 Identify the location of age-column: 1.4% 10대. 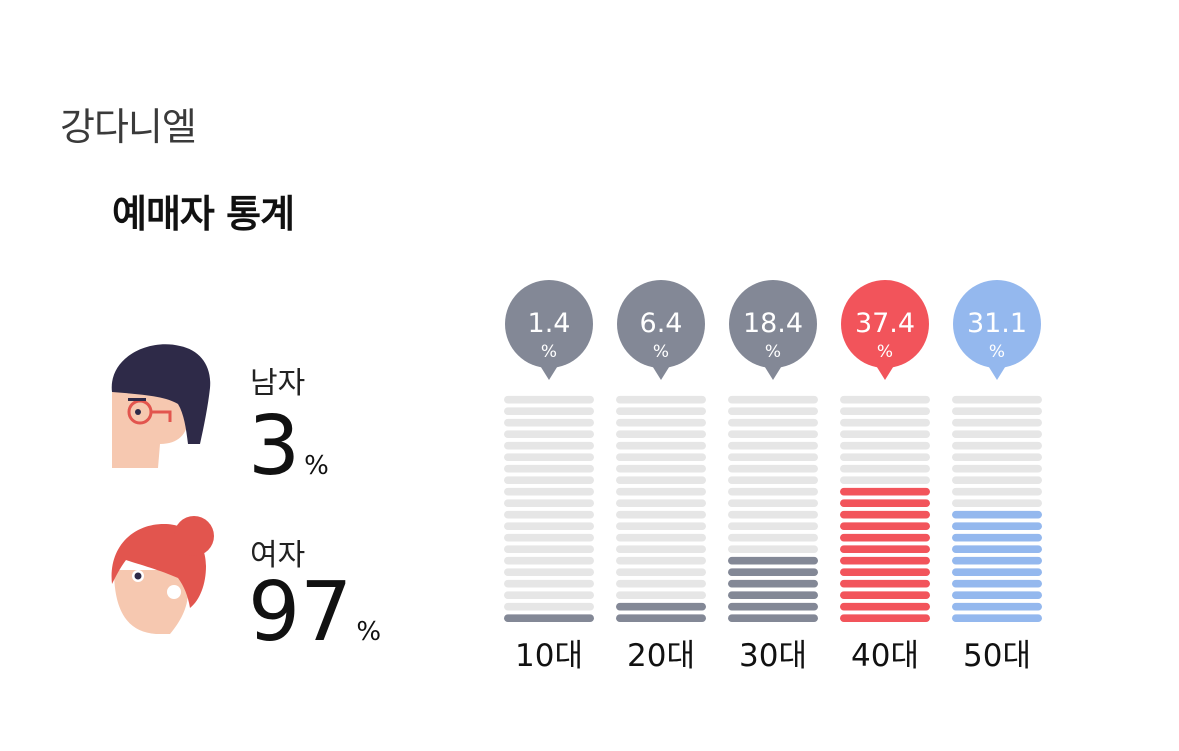
(549, 477).